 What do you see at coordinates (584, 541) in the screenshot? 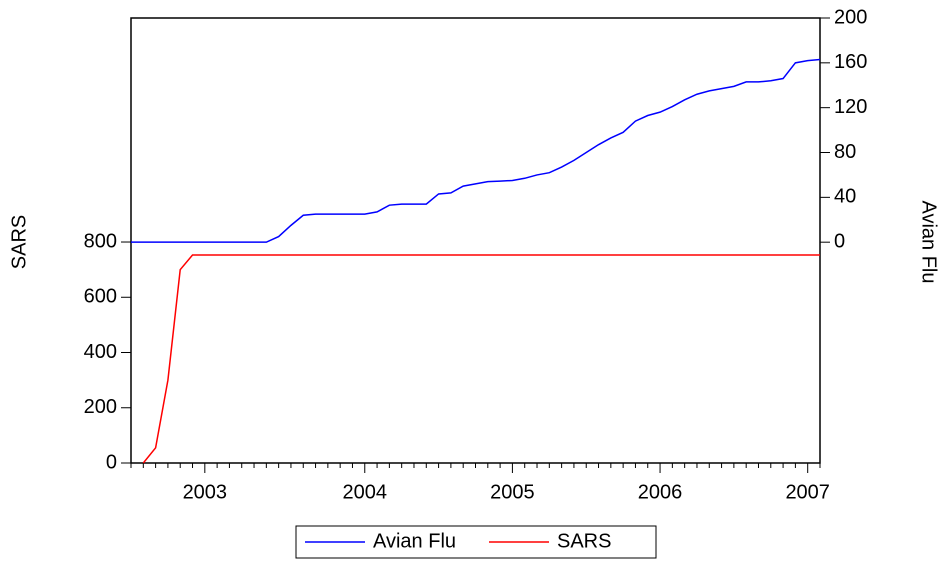
I see `legend-label: SARS` at bounding box center [584, 541].